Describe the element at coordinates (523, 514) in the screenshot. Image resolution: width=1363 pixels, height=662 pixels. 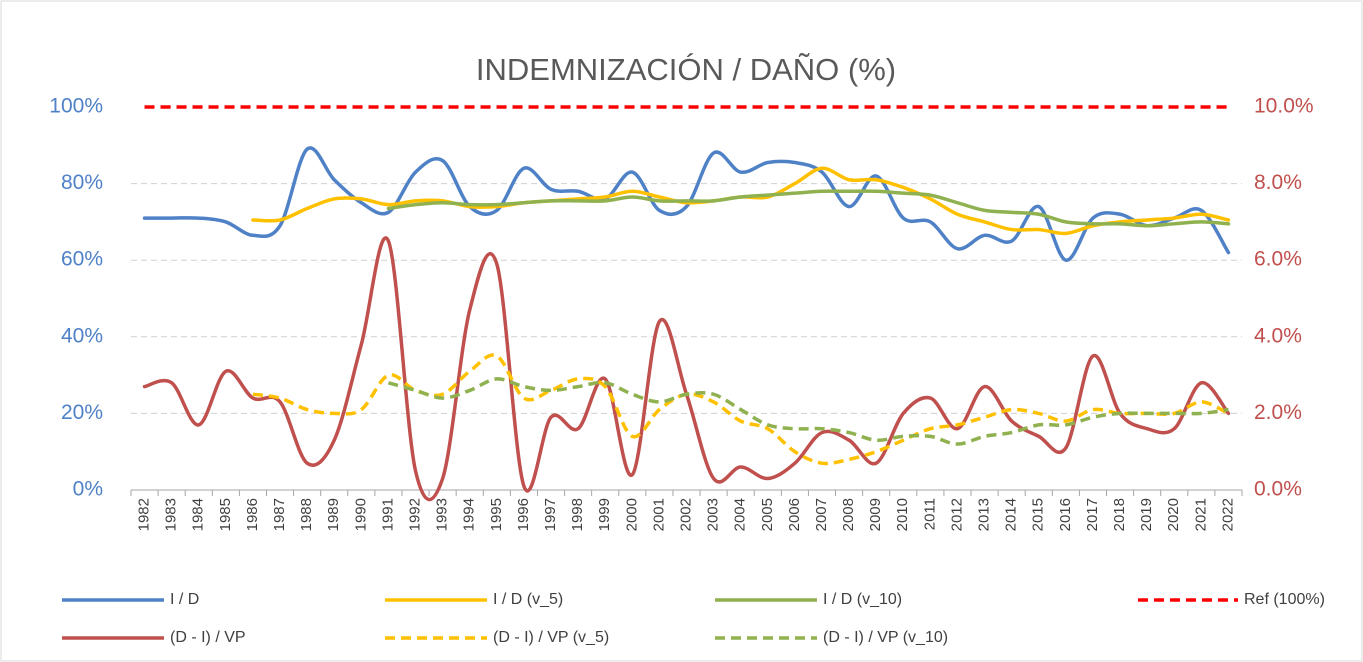
I see `x-tick-label: 1996` at that location.